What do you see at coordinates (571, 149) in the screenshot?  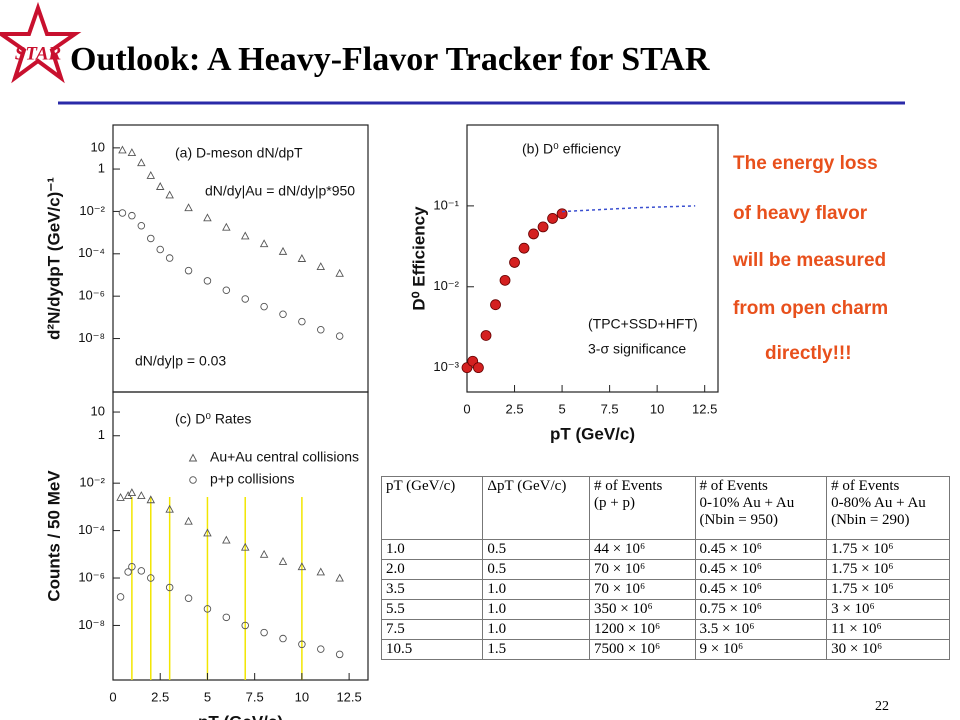 I see `annotation: (b) D⁰ efficiency` at bounding box center [571, 149].